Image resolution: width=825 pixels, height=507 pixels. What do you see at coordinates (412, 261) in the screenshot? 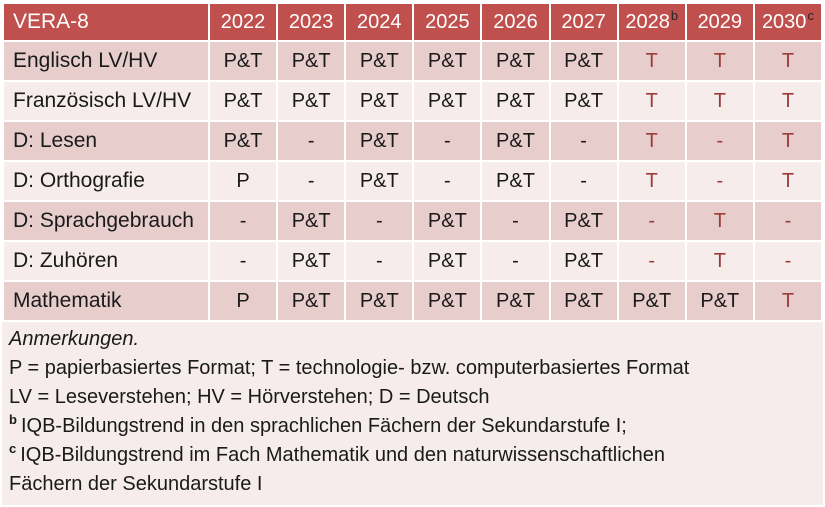
I see `table-row: D: Zuhören - P&T - P&T - P&T - T -` at bounding box center [412, 261].